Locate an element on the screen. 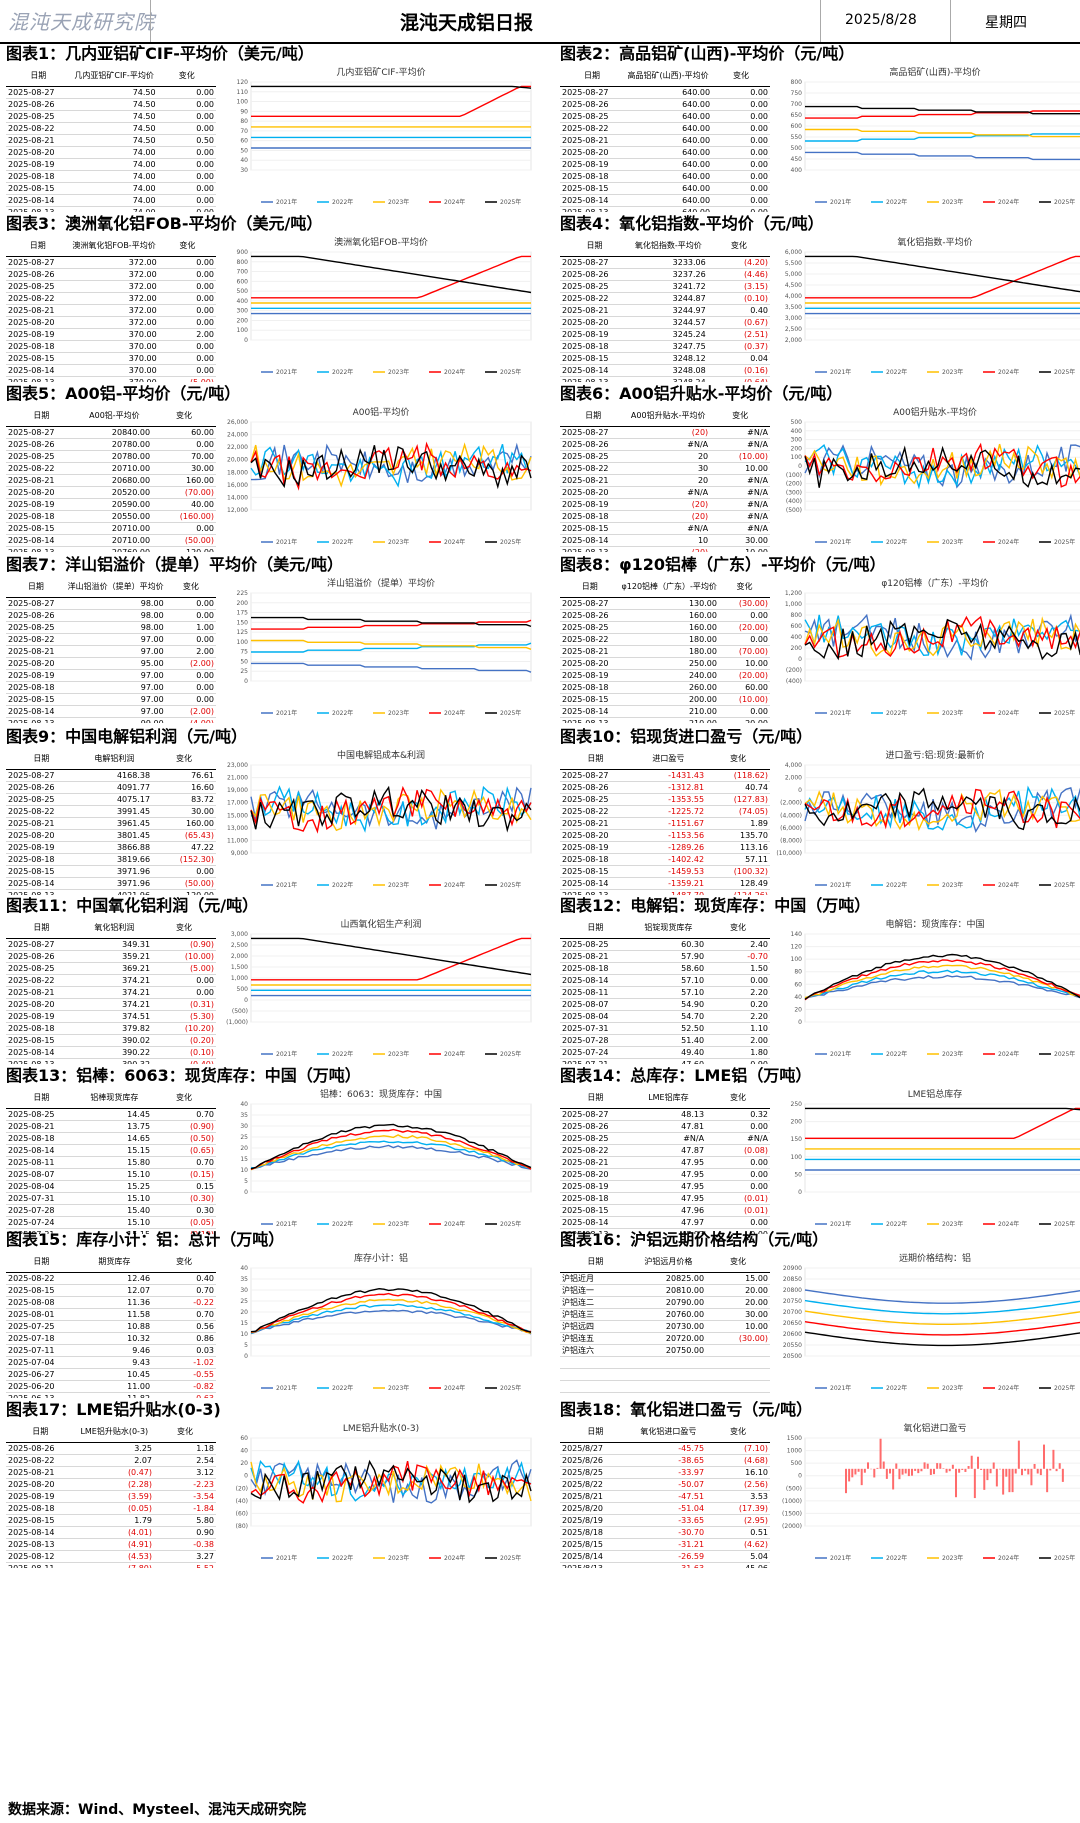 The height and width of the screenshot is (1823, 1080). table-cell: 2025/8/13 is located at coordinates (595, 1565).